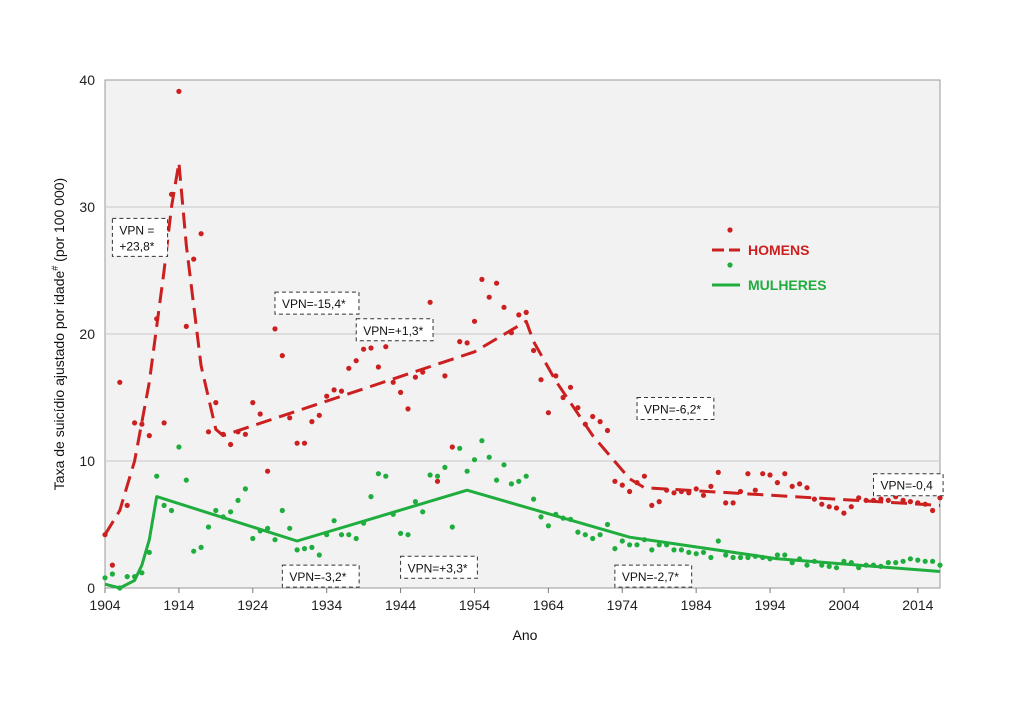  I want to click on legend-label-mulheres: MULHERES, so click(787, 285).